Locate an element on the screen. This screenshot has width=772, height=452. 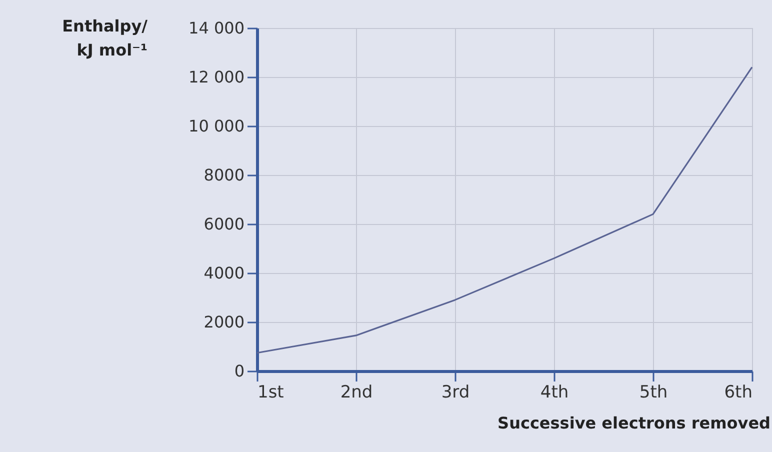
x-tick-label: 1st is located at coordinates (271, 392).